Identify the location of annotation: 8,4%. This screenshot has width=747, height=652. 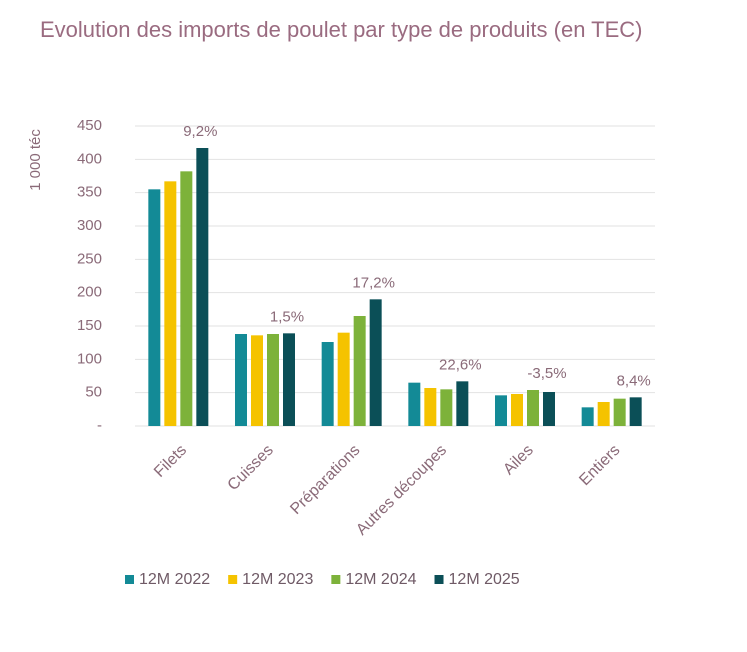
(634, 380).